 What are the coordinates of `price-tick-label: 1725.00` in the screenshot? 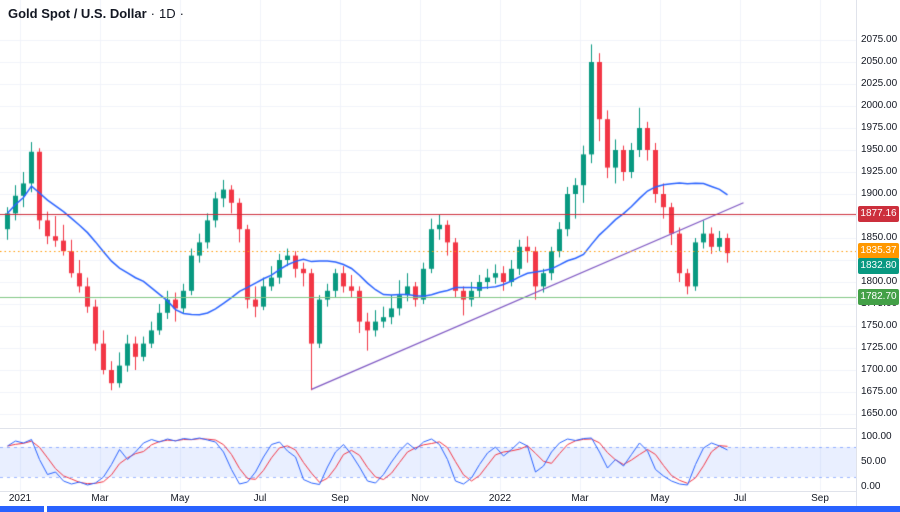 It's located at (879, 347).